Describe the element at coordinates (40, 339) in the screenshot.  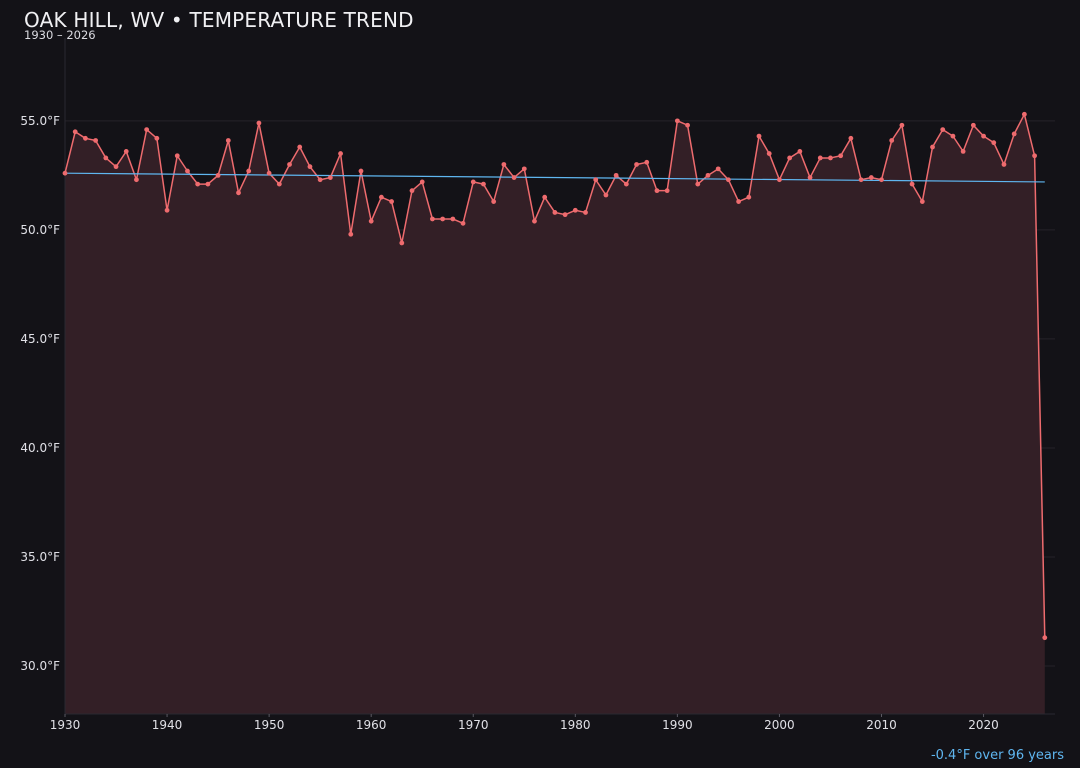
I see `y-tick-label: 45.0°F` at that location.